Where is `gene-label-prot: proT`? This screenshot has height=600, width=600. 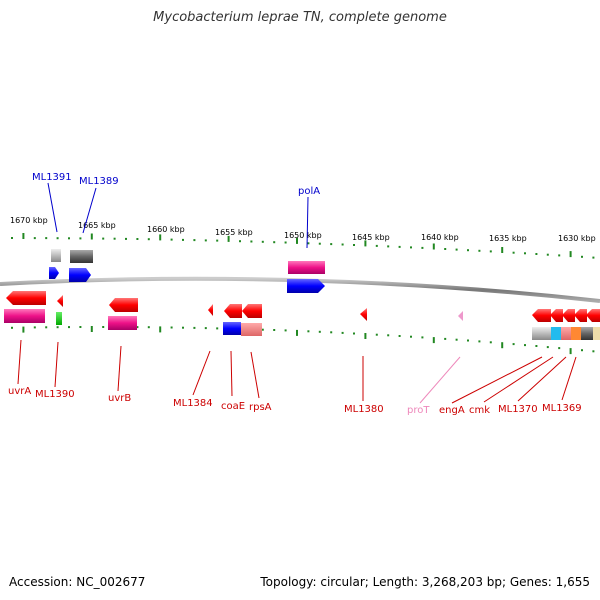 gene-label-prot: proT is located at coordinates (418, 410).